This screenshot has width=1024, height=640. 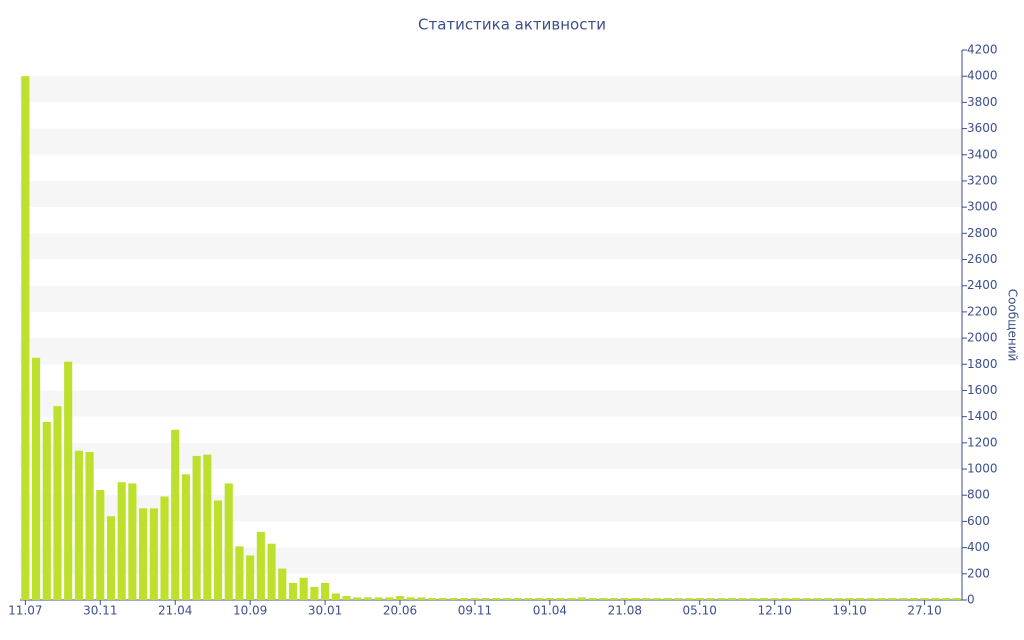 What do you see at coordinates (512, 25) in the screenshot?
I see `chart-title: Статистика активности` at bounding box center [512, 25].